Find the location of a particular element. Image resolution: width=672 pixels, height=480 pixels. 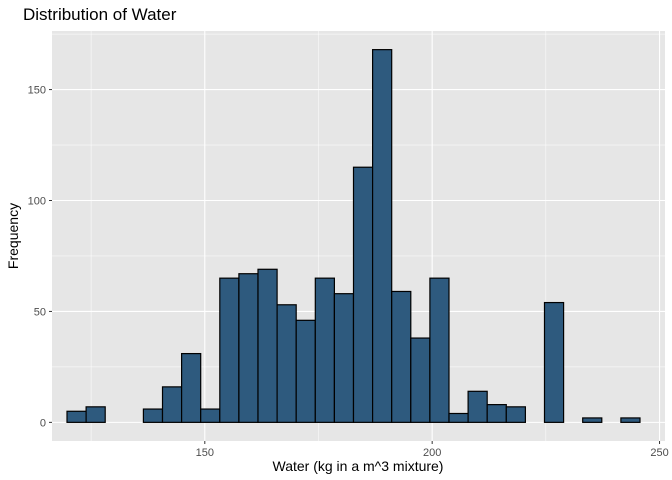

y-axis-title: Frequency is located at coordinates (13, 236).